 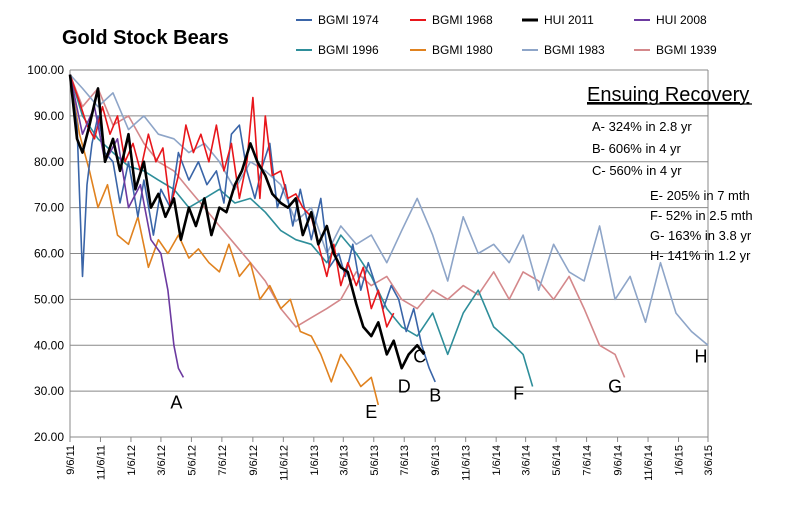 I want to click on point-label-a: A, so click(x=176, y=403).